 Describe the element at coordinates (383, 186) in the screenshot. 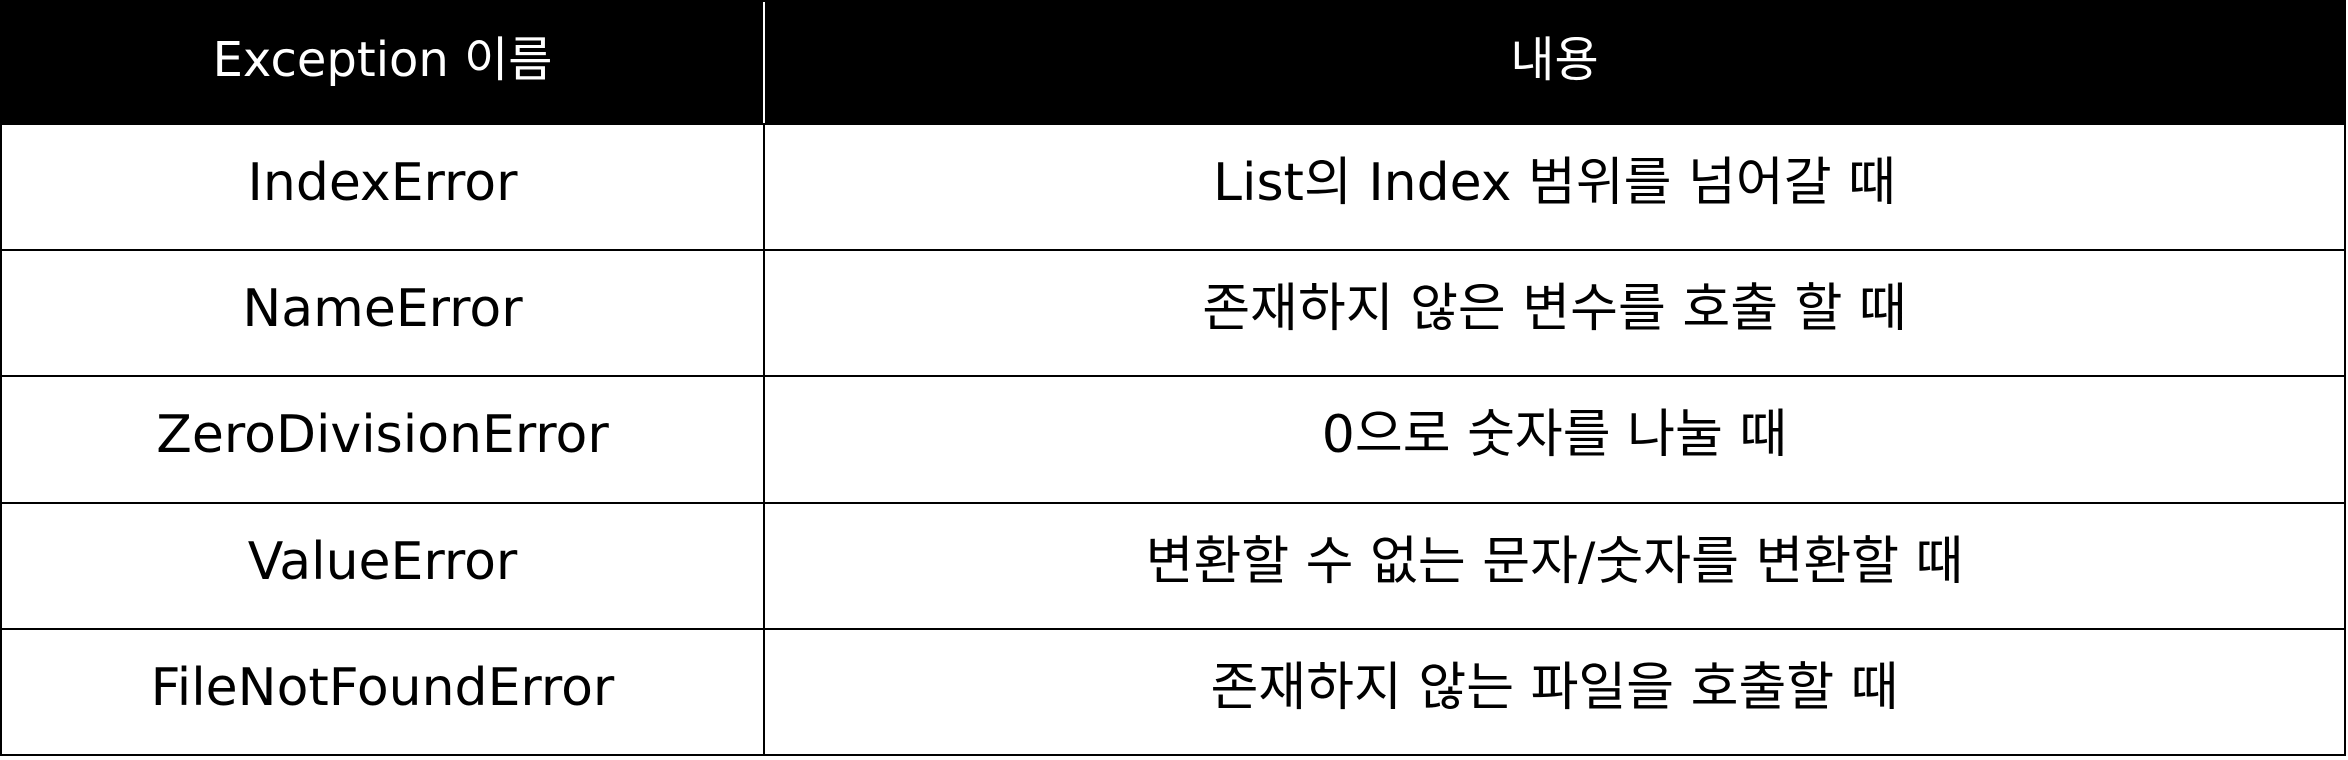

I see `row-1-exception-name: IndexError` at that location.